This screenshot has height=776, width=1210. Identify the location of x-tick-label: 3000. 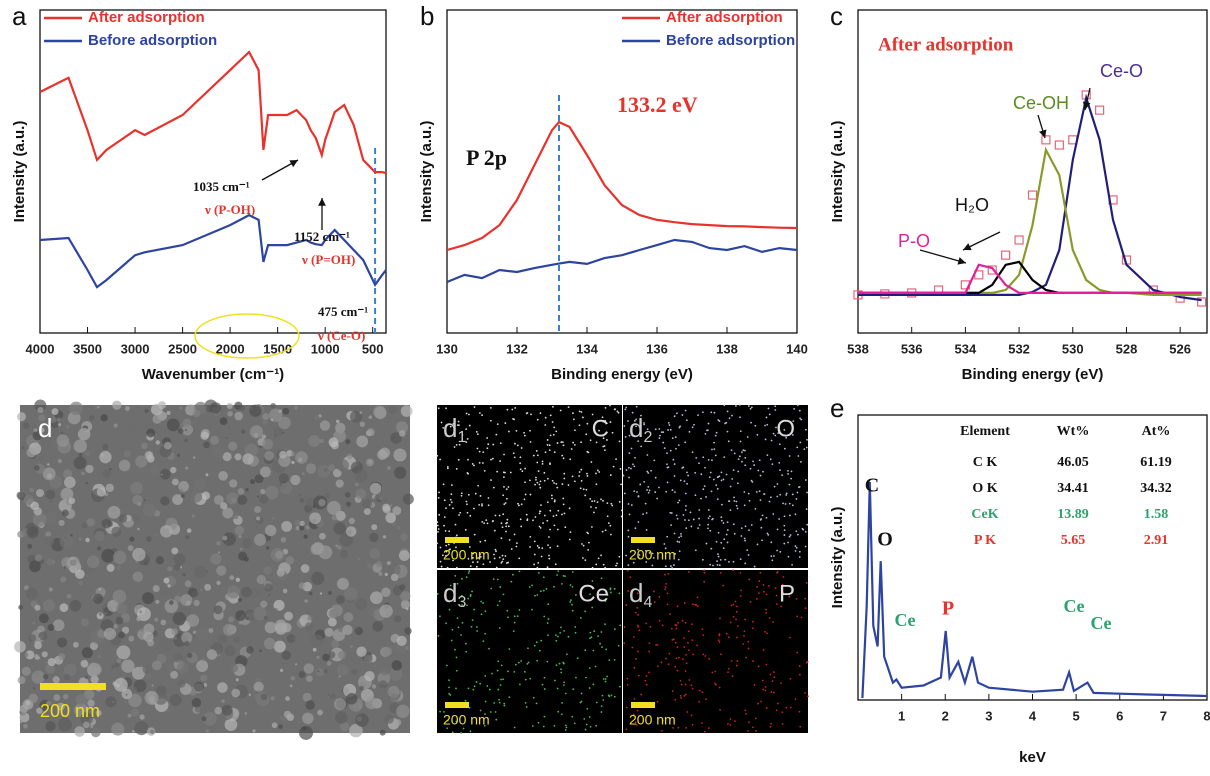
(135, 348).